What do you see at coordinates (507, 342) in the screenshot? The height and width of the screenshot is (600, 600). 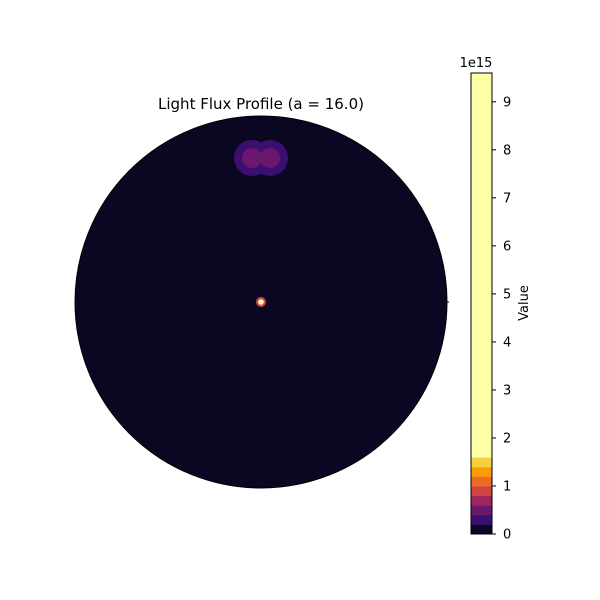 I see `colorbar-tick-label: 4` at bounding box center [507, 342].